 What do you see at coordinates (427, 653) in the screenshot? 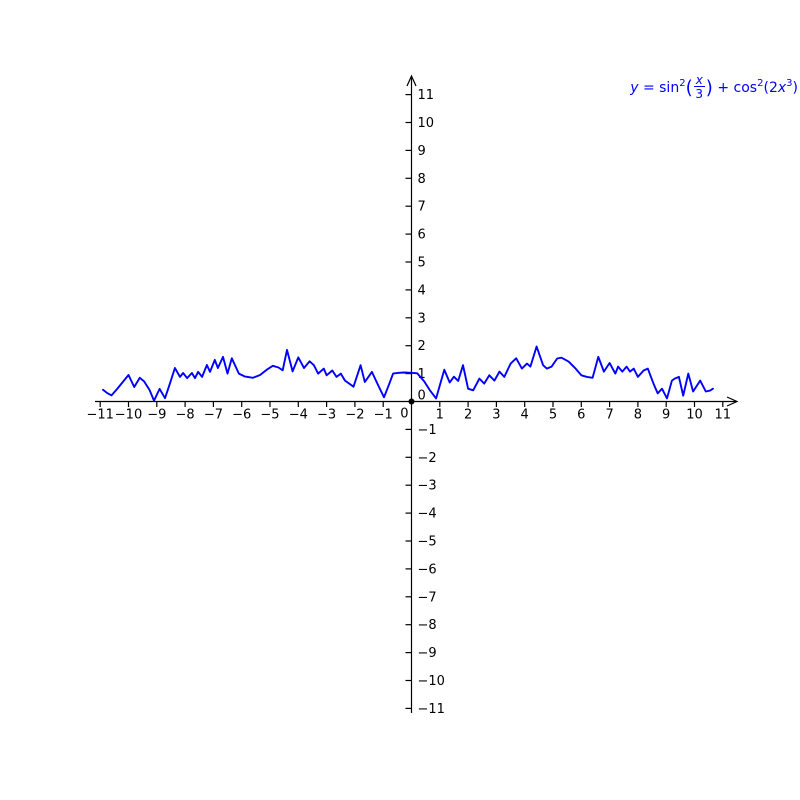
I see `y-tick-label--9: −9` at bounding box center [427, 653].